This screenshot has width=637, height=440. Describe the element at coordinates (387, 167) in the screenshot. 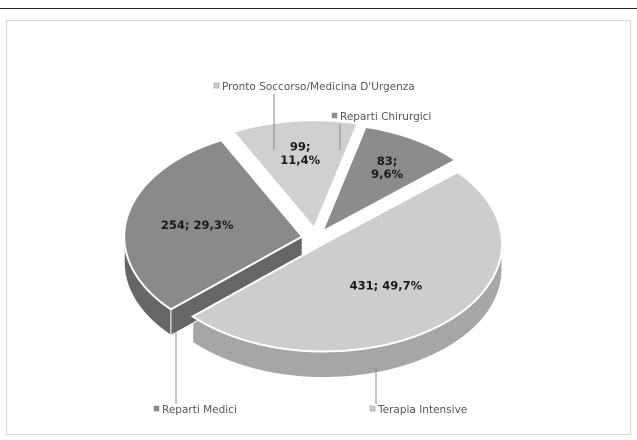

I see `data-label-reparti-chirurgici: 83; 9,6%` at that location.